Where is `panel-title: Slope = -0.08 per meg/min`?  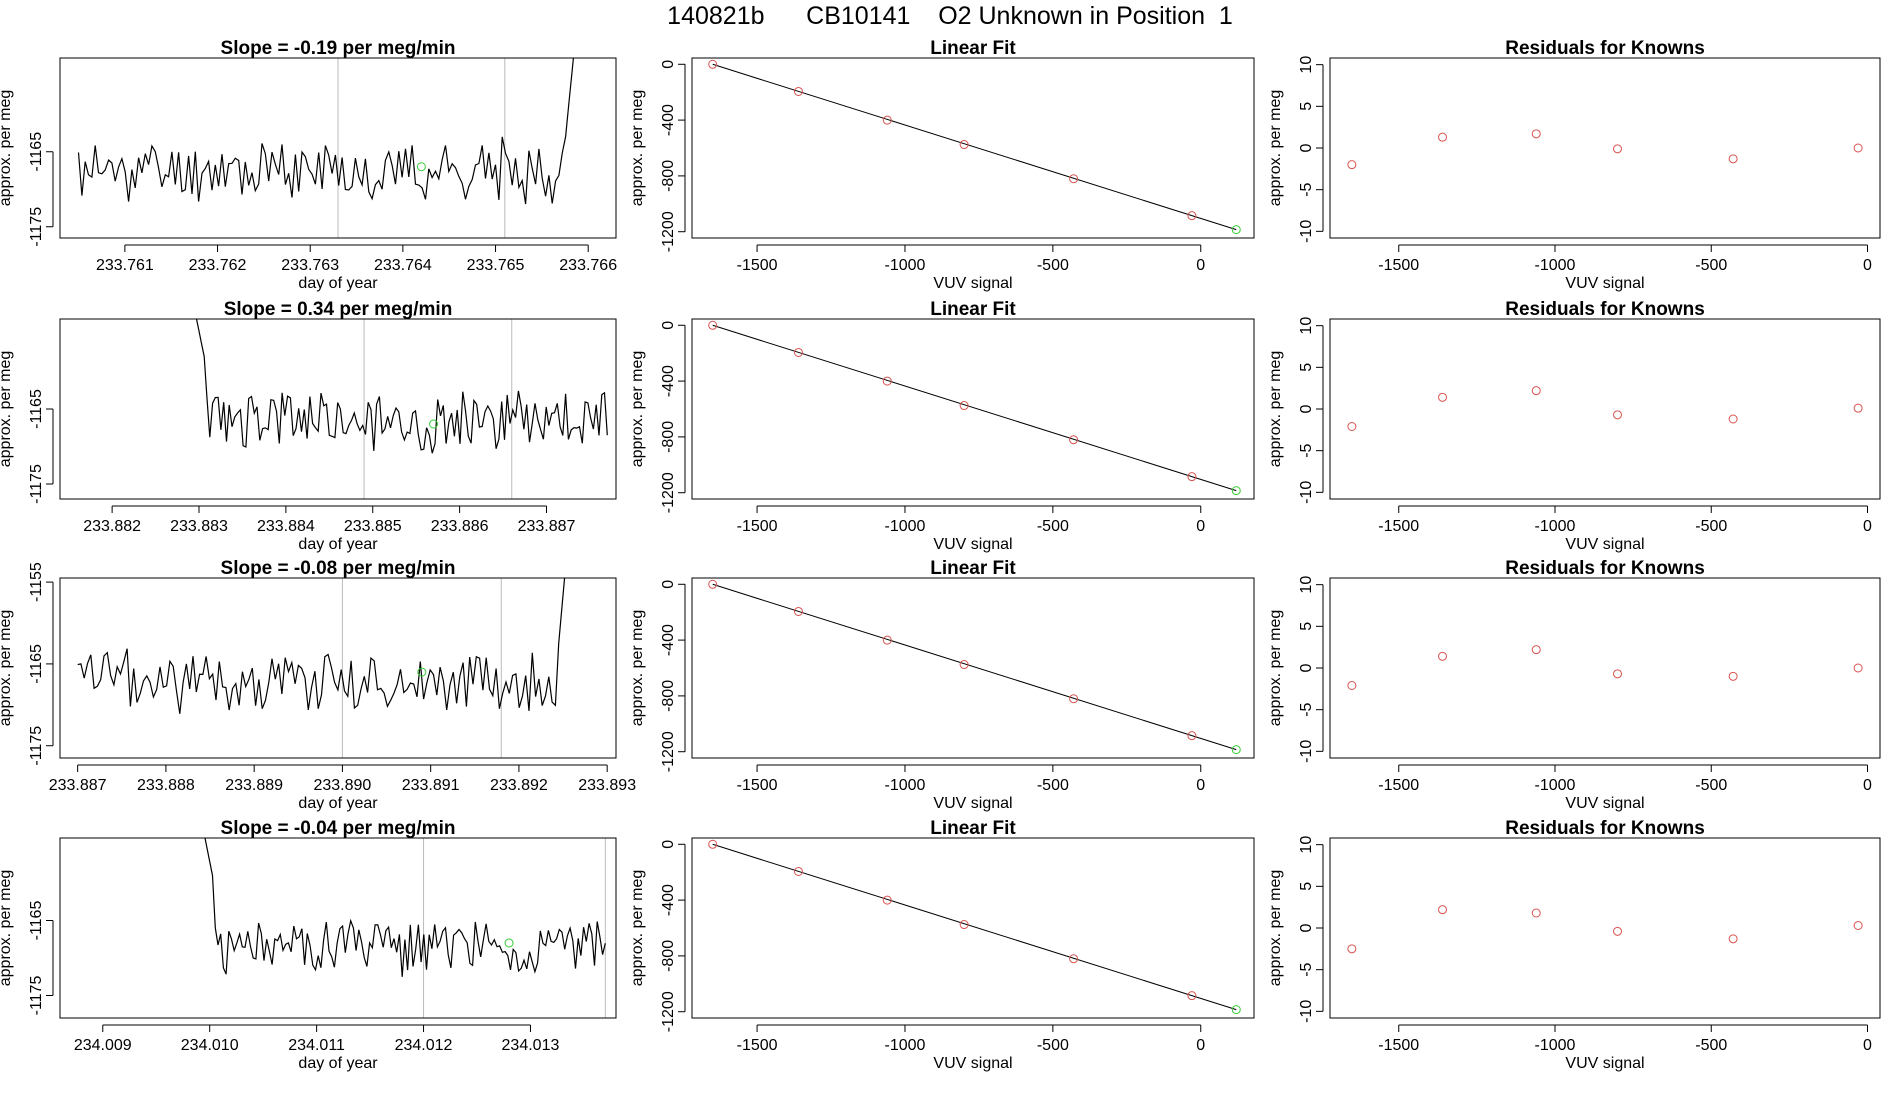 panel-title: Slope = -0.08 per meg/min is located at coordinates (338, 568).